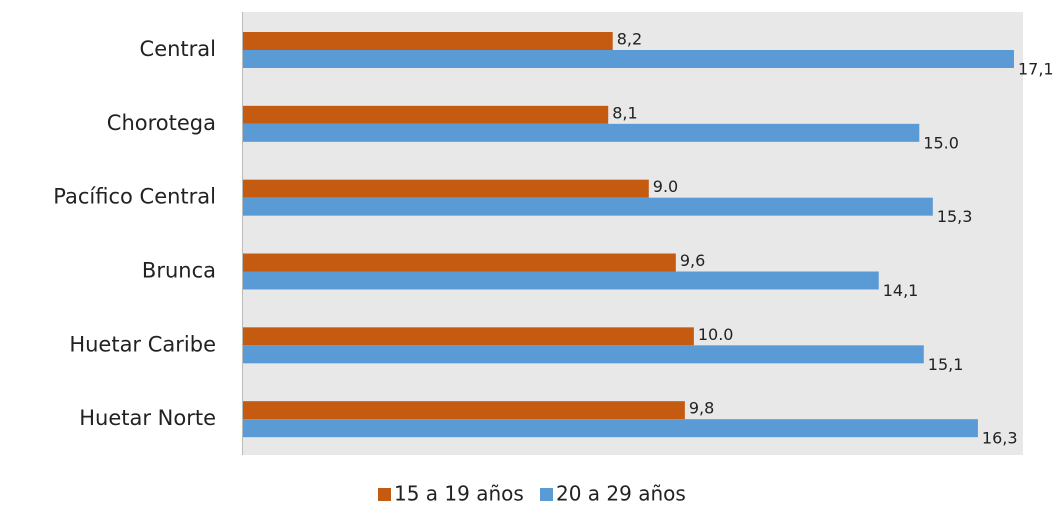  I want to click on value-label: 16,3, so click(1000, 438).